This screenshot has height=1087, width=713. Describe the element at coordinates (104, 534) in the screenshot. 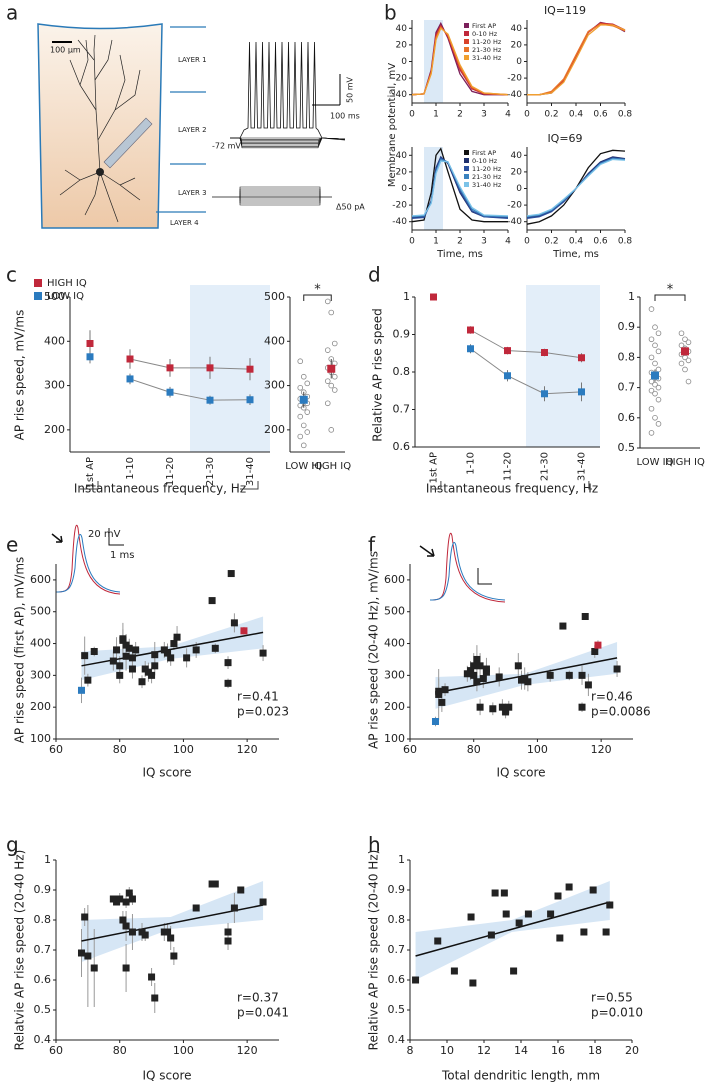

I see `inset-scale-label: 20 mV` at that location.